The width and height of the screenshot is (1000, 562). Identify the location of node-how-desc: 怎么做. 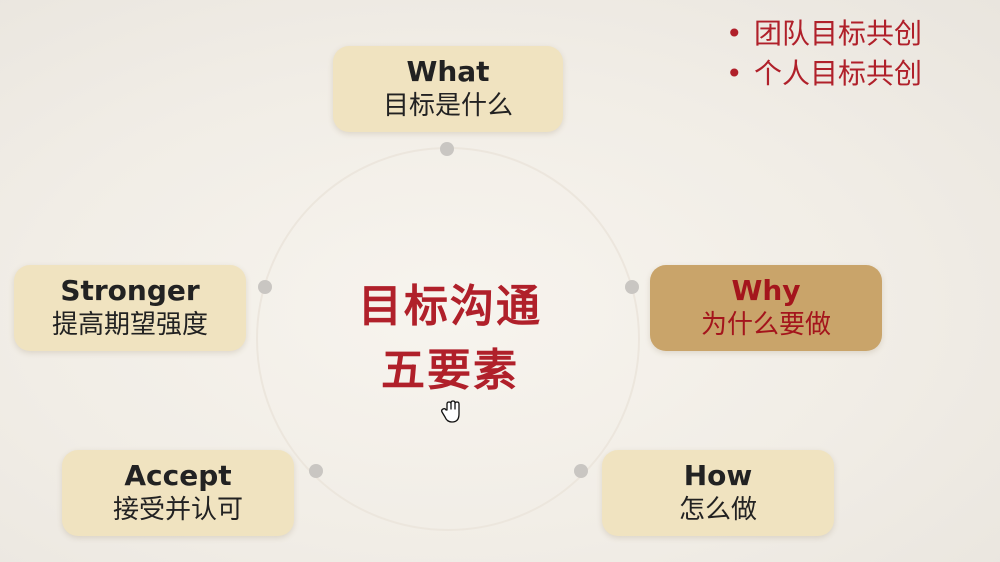
(717, 510).